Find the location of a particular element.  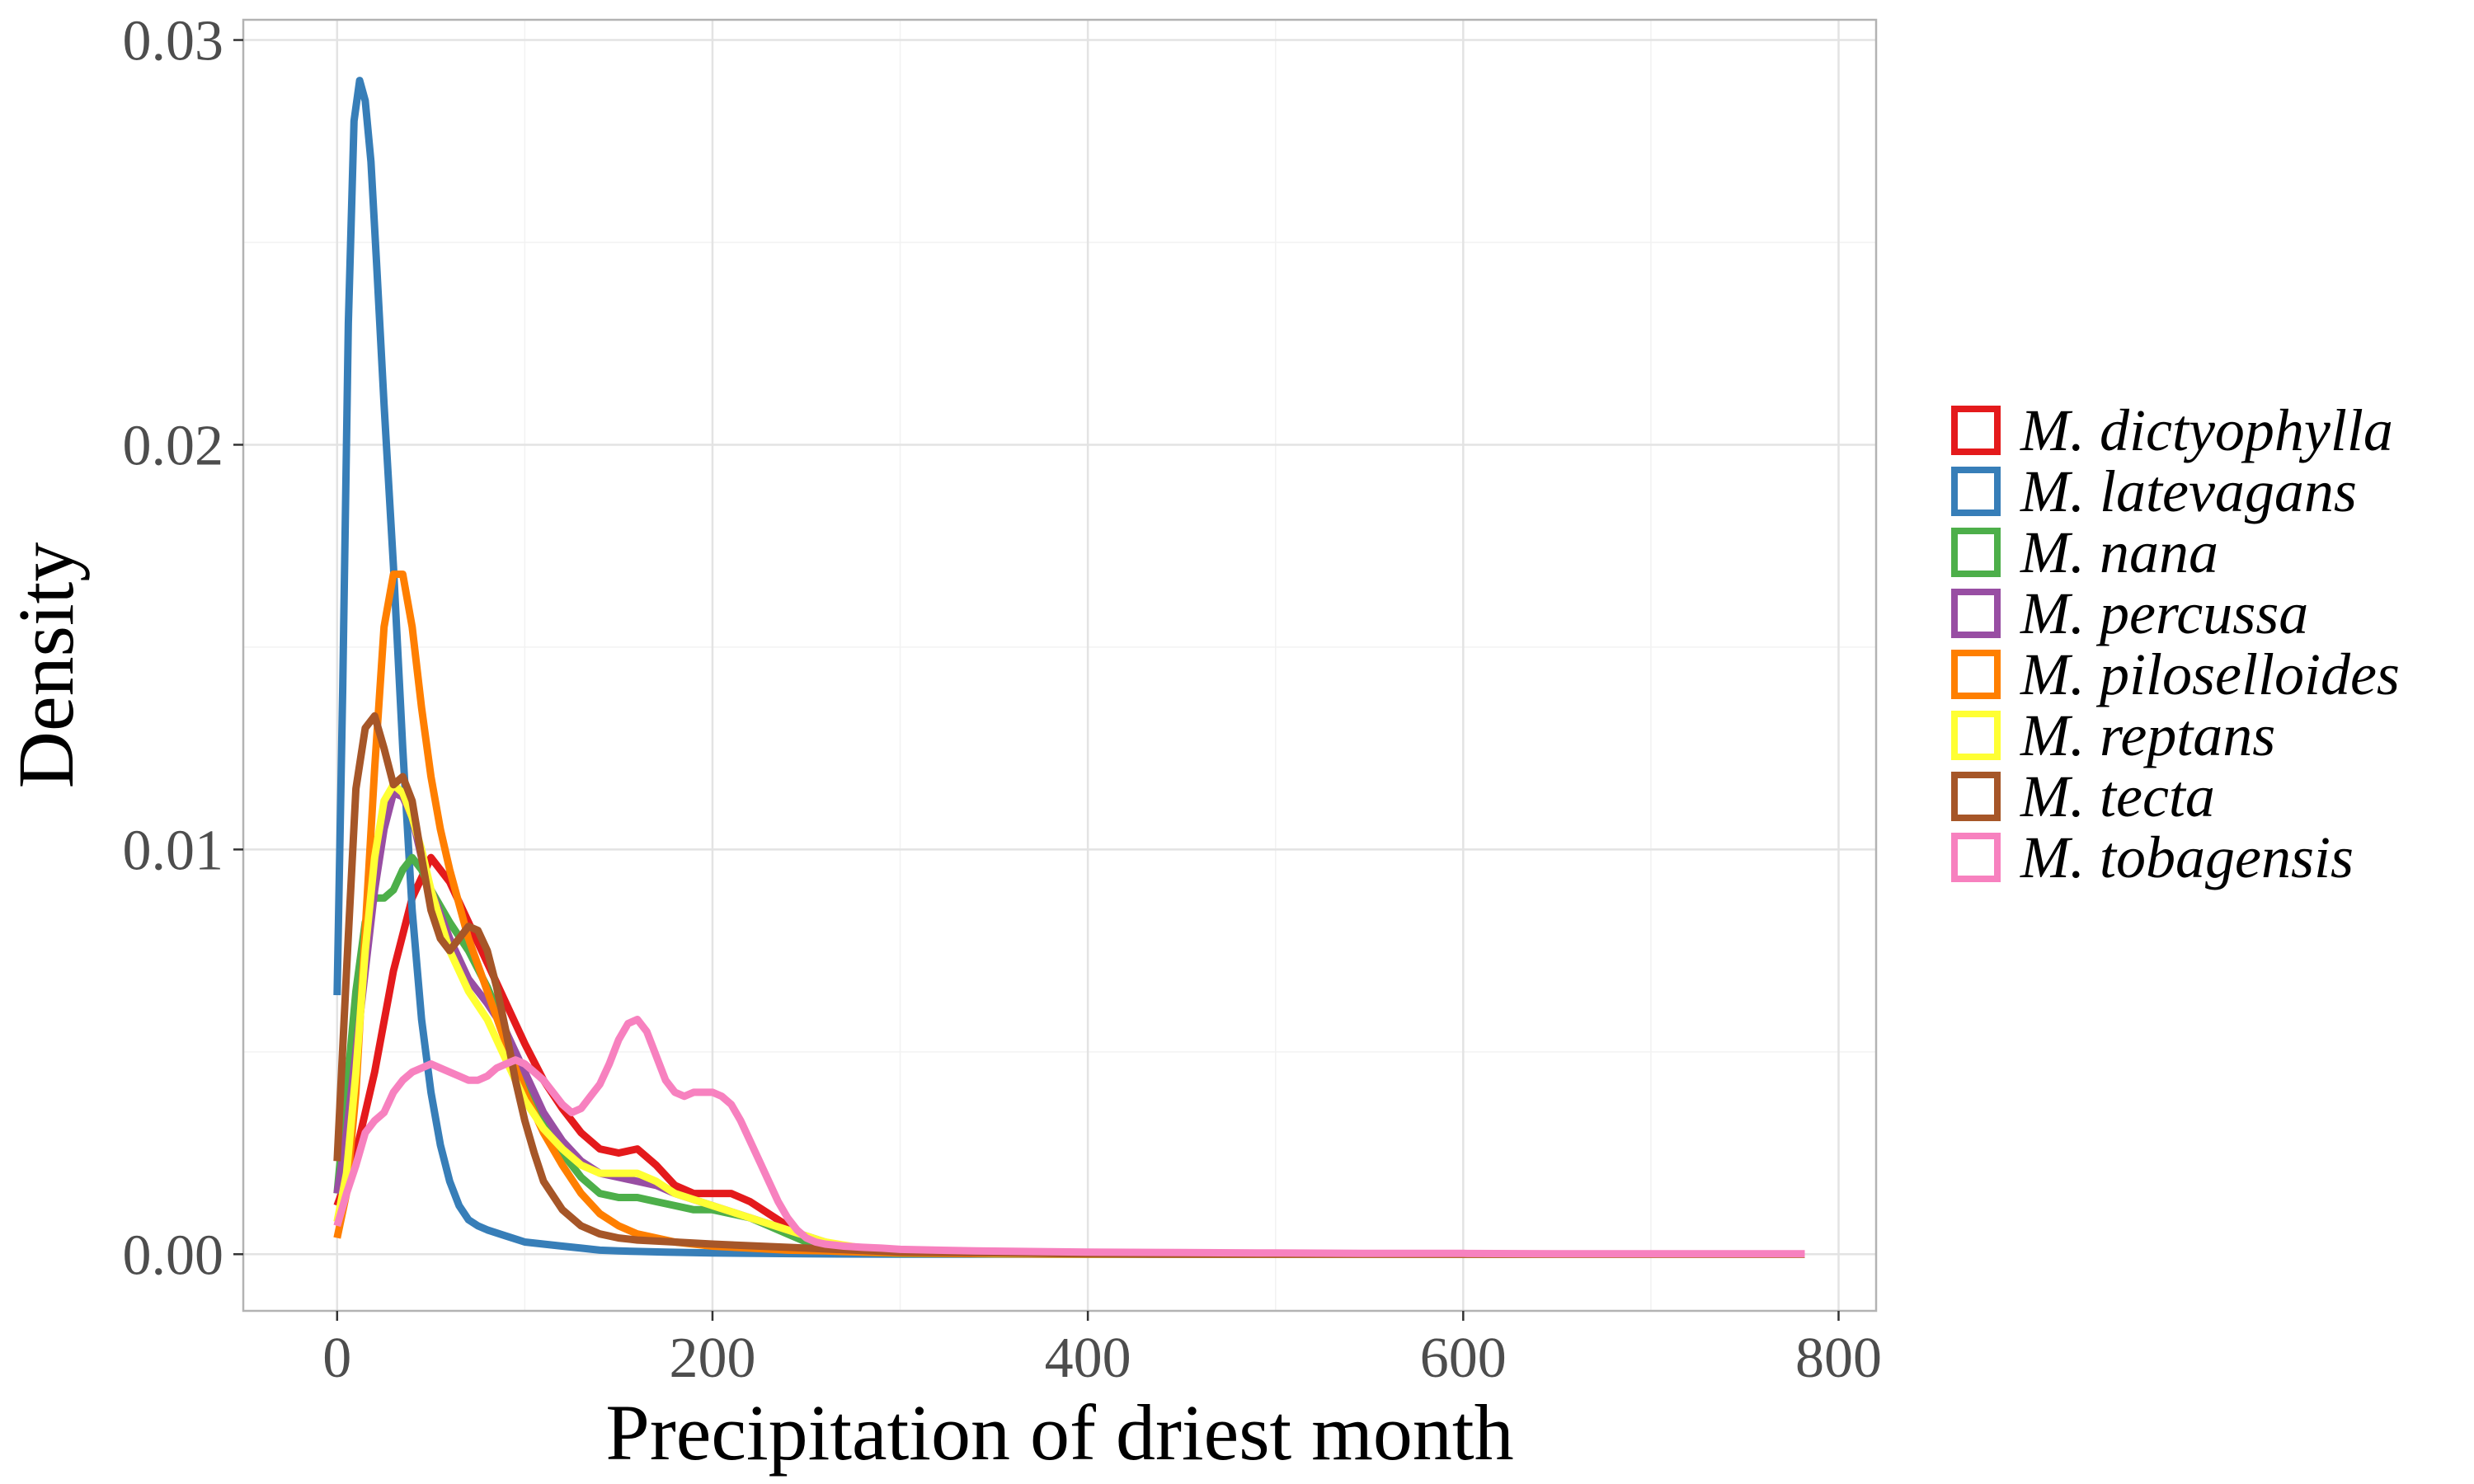

legend-item: M. dictyophylla is located at coordinates (2172, 430).